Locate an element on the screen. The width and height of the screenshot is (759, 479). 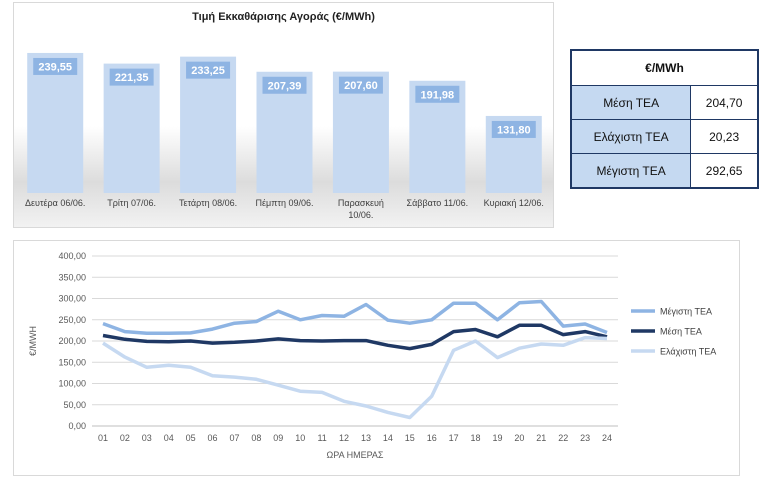
legend-label-1: Μέγιστη ΤΕΑ is located at coordinates (686, 312).